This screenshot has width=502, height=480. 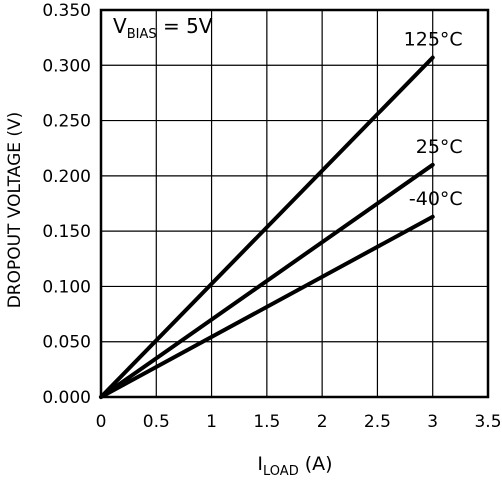 I want to click on series-label: 25°C, so click(x=439, y=147).